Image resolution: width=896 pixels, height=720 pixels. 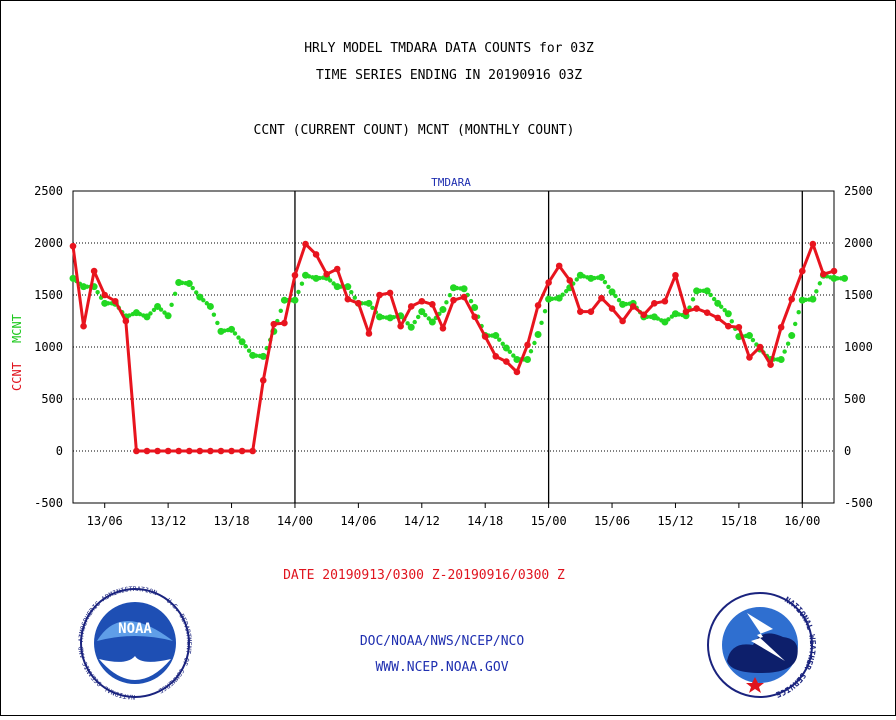 What do you see at coordinates (858, 191) in the screenshot?
I see `y-tick-label-right: 2500` at bounding box center [858, 191].